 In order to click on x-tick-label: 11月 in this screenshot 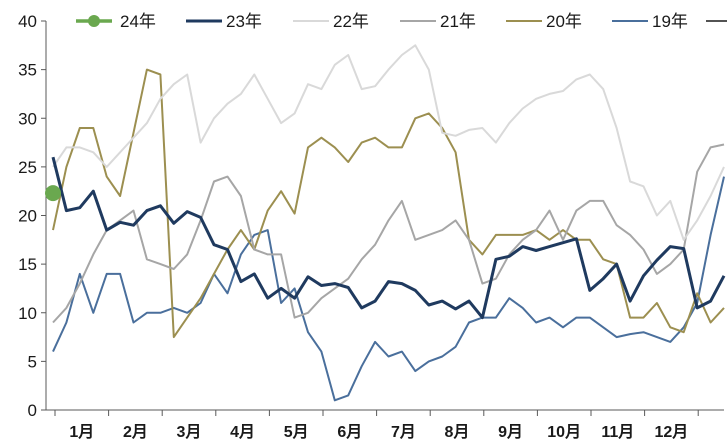, I will do `click(617, 432)`.